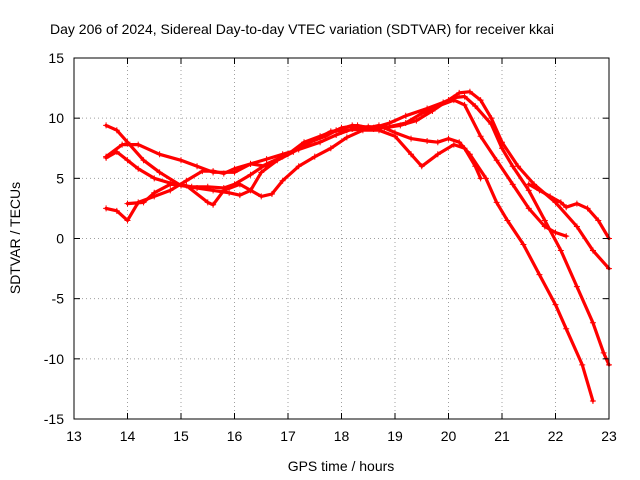  What do you see at coordinates (54, 359) in the screenshot?
I see `y-tick-label: -10` at bounding box center [54, 359].